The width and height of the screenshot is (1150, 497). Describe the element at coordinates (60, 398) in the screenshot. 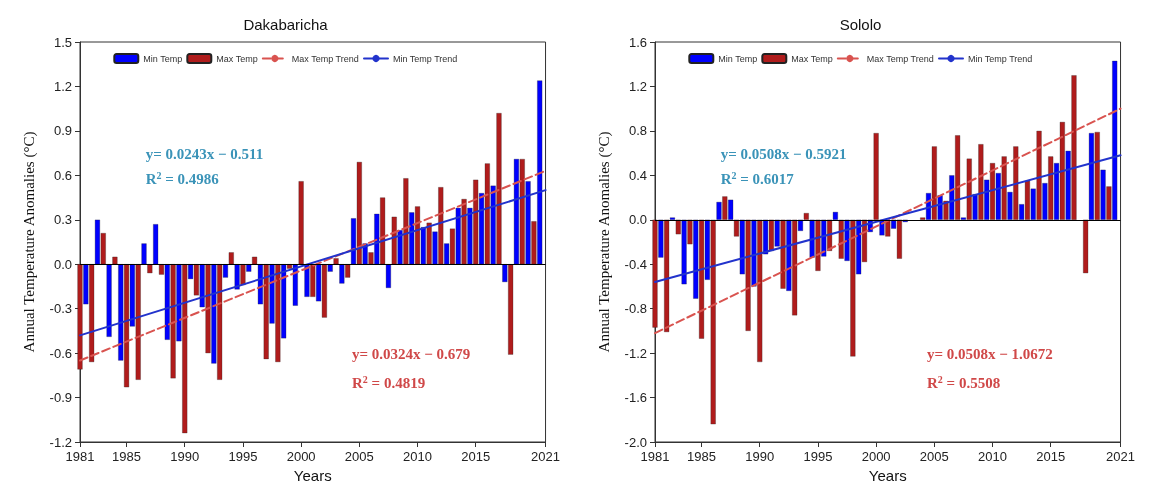

I see `y-tick-label: -0.9` at that location.